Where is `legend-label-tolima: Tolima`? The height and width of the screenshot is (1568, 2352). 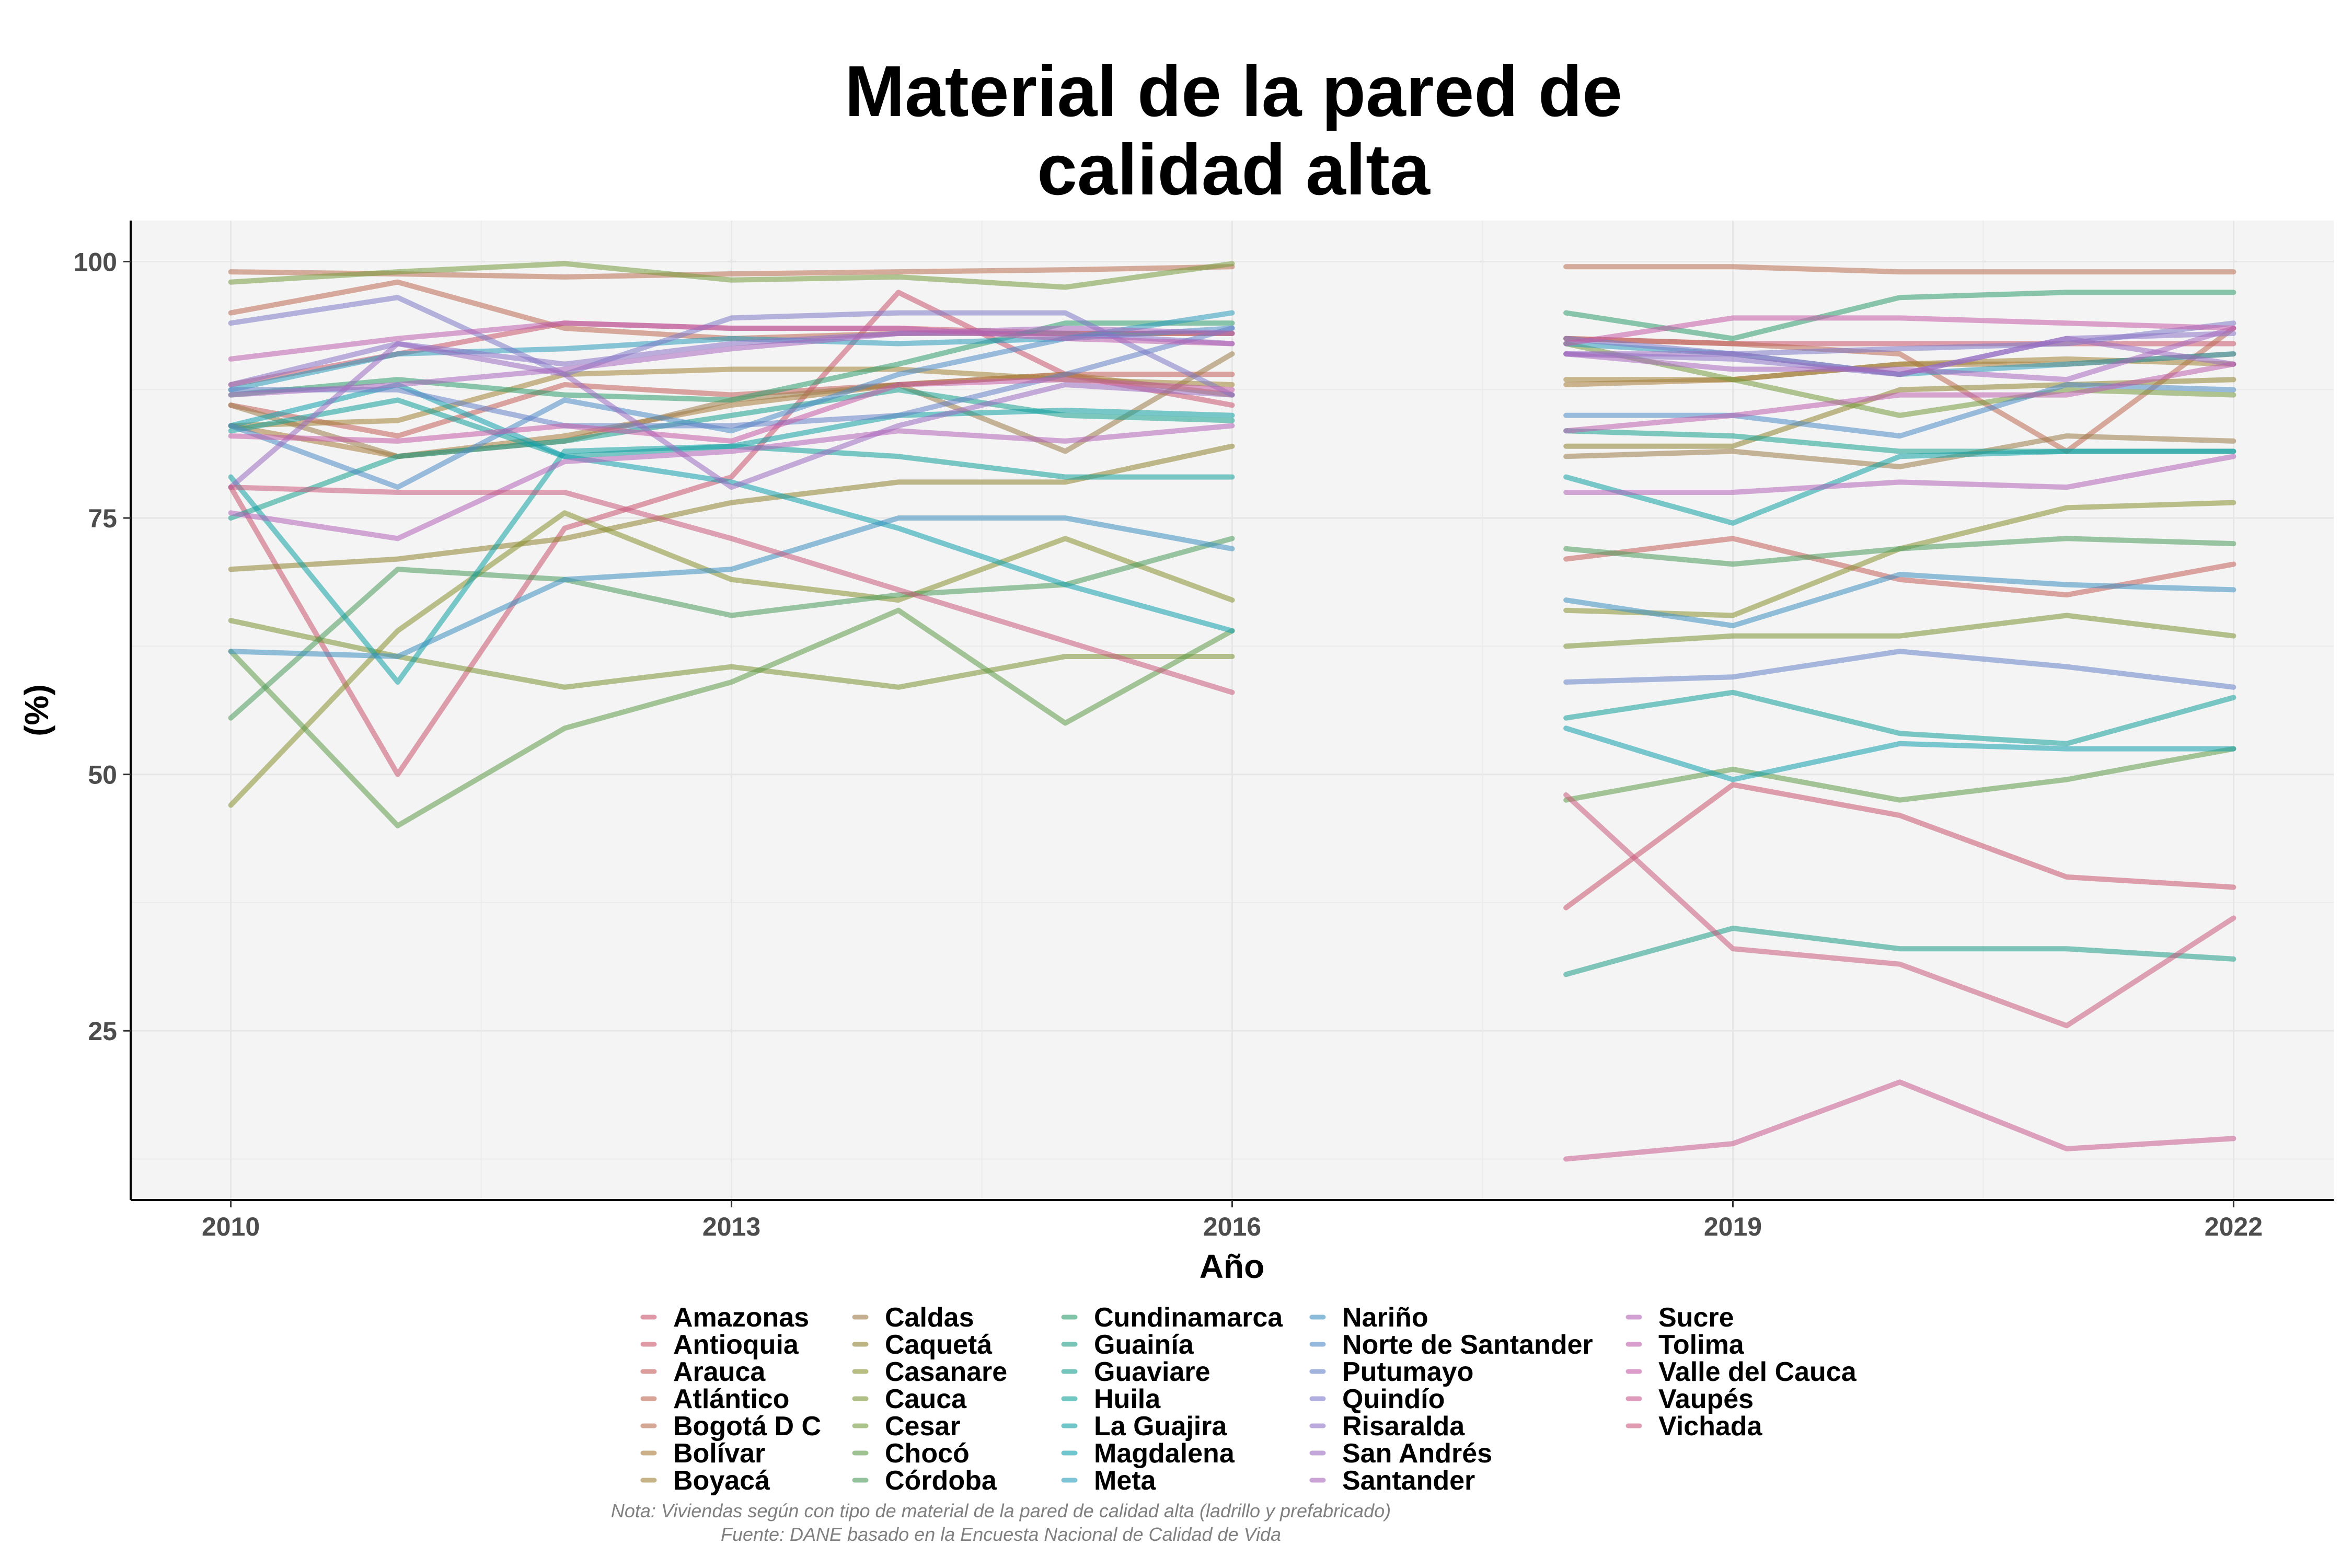
legend-label-tolima: Tolima is located at coordinates (1701, 1345).